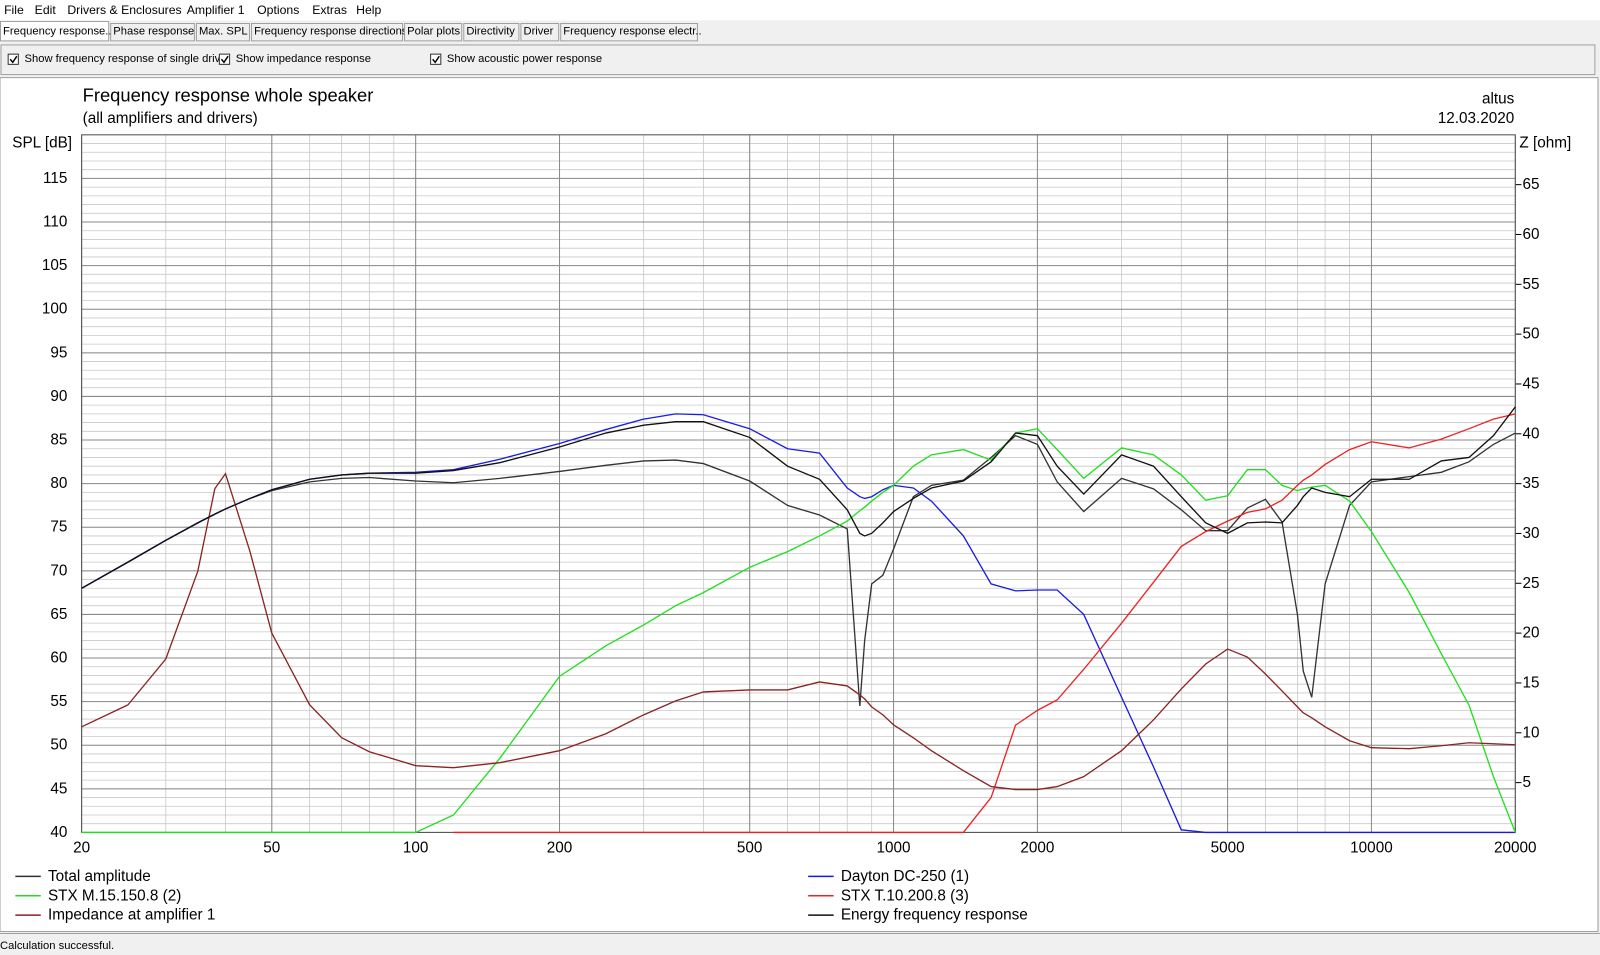 The height and width of the screenshot is (955, 1600). I want to click on y-tick-label: 60, so click(58, 658).